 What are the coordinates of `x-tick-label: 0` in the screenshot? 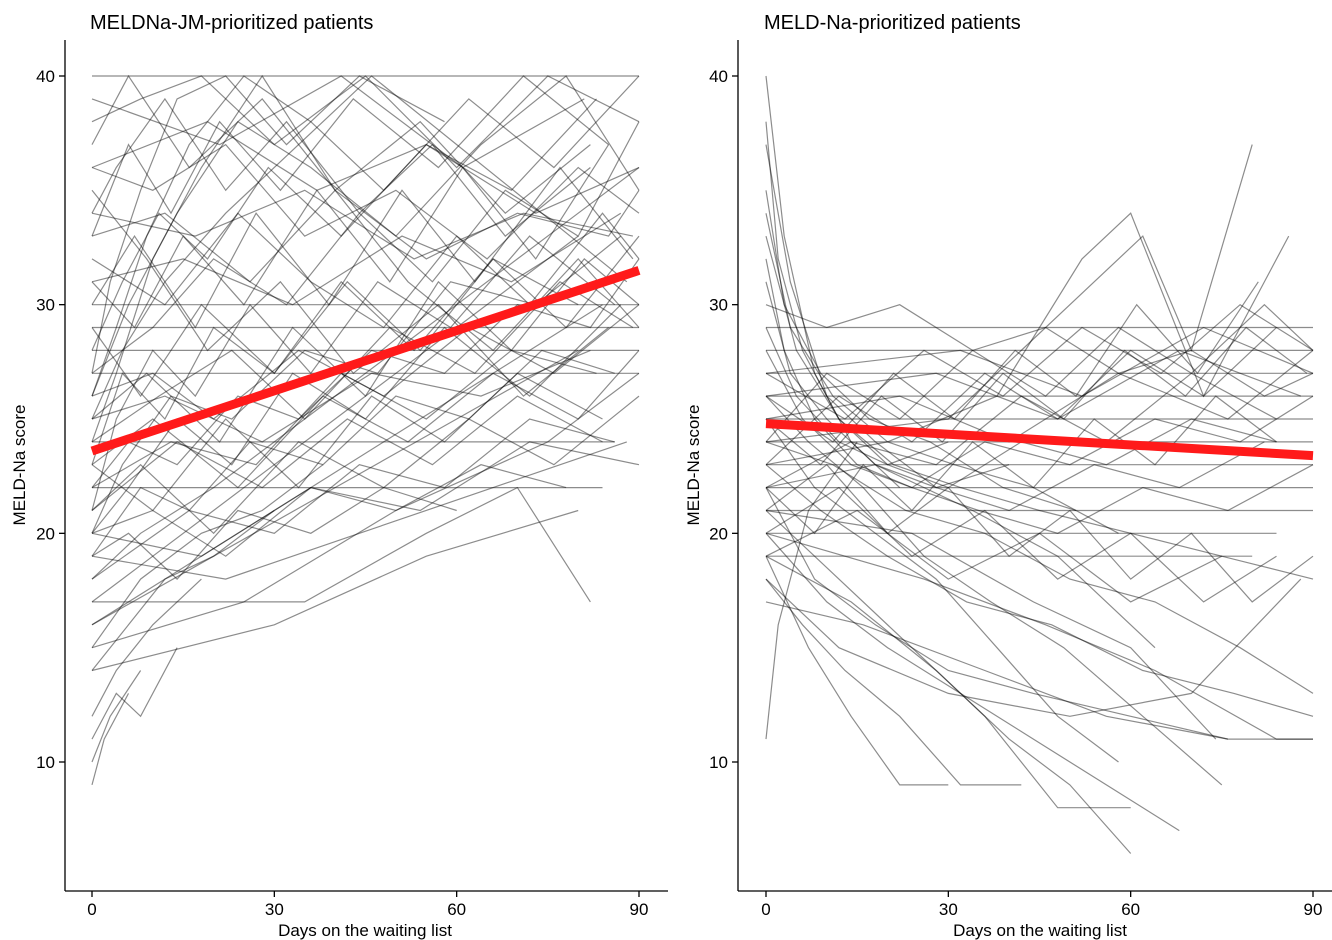 It's located at (91, 909).